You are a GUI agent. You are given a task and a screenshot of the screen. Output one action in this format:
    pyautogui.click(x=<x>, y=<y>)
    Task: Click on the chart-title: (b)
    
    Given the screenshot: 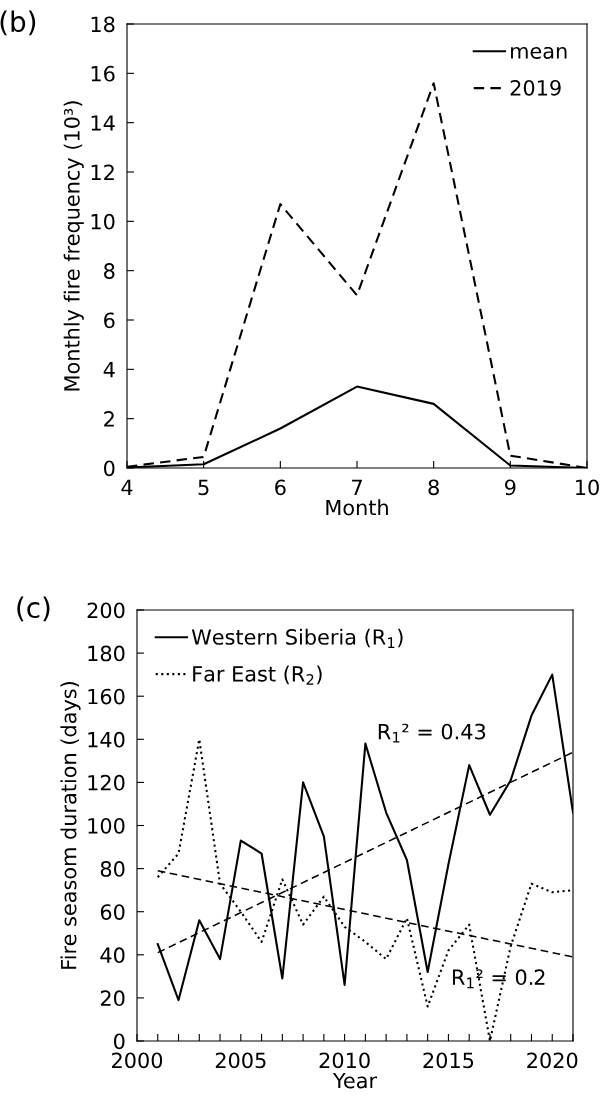 What is the action you would take?
    pyautogui.click(x=18, y=23)
    